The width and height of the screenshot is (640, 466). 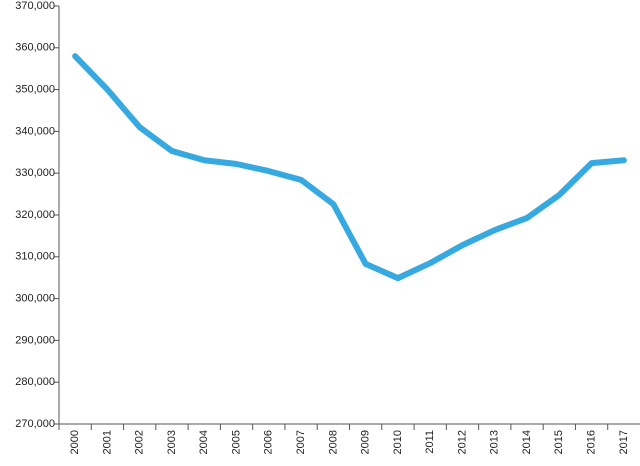 I want to click on x-tick-label: 2008, so click(x=333, y=442).